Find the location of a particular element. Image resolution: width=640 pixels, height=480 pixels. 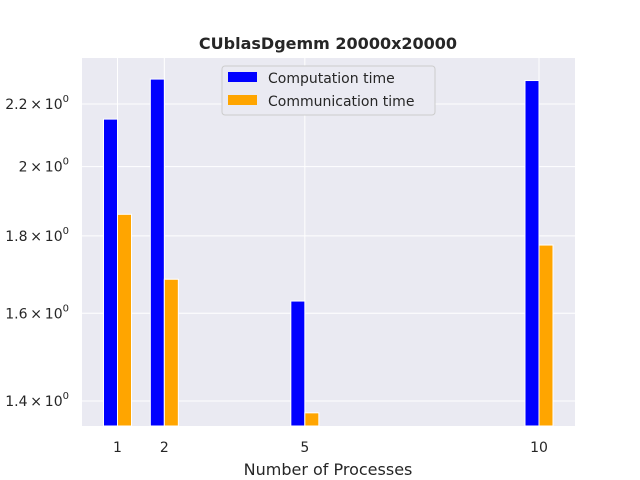

legend-swatch-computation is located at coordinates (242, 77).